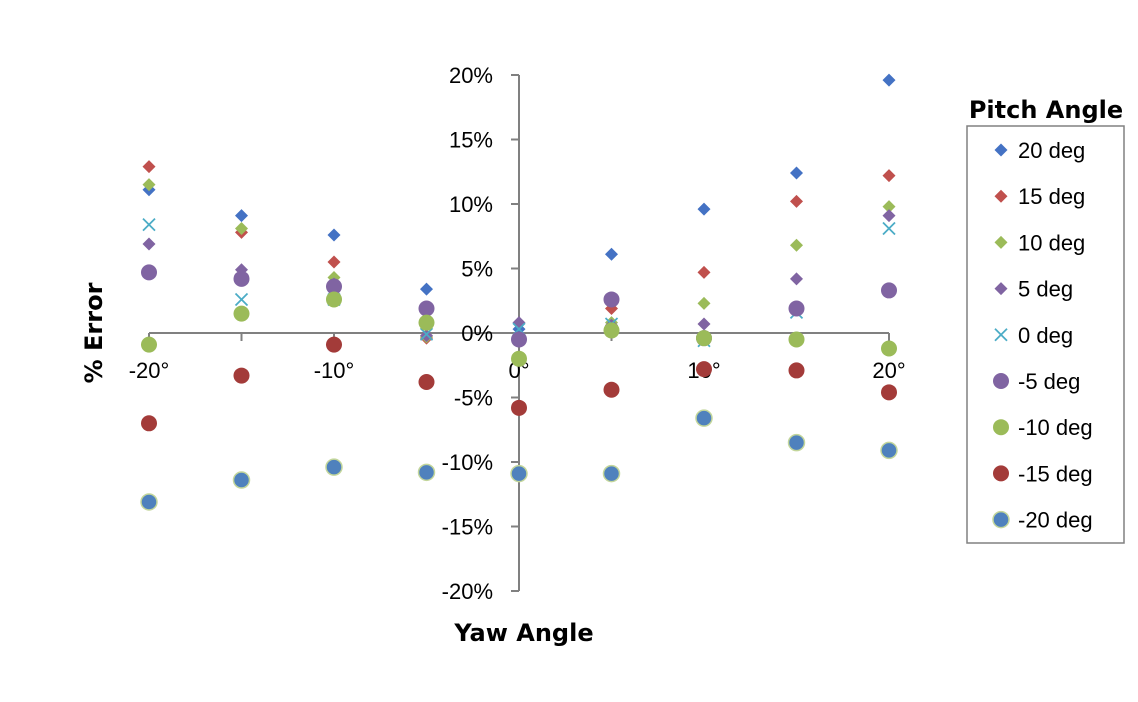 The height and width of the screenshot is (702, 1138). I want to click on legend-item: 10 deg, so click(1039, 242).